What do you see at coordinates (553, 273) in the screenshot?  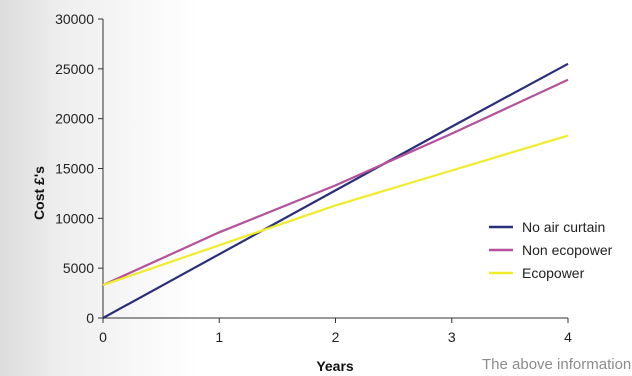 I see `legend-label: Ecopower` at bounding box center [553, 273].